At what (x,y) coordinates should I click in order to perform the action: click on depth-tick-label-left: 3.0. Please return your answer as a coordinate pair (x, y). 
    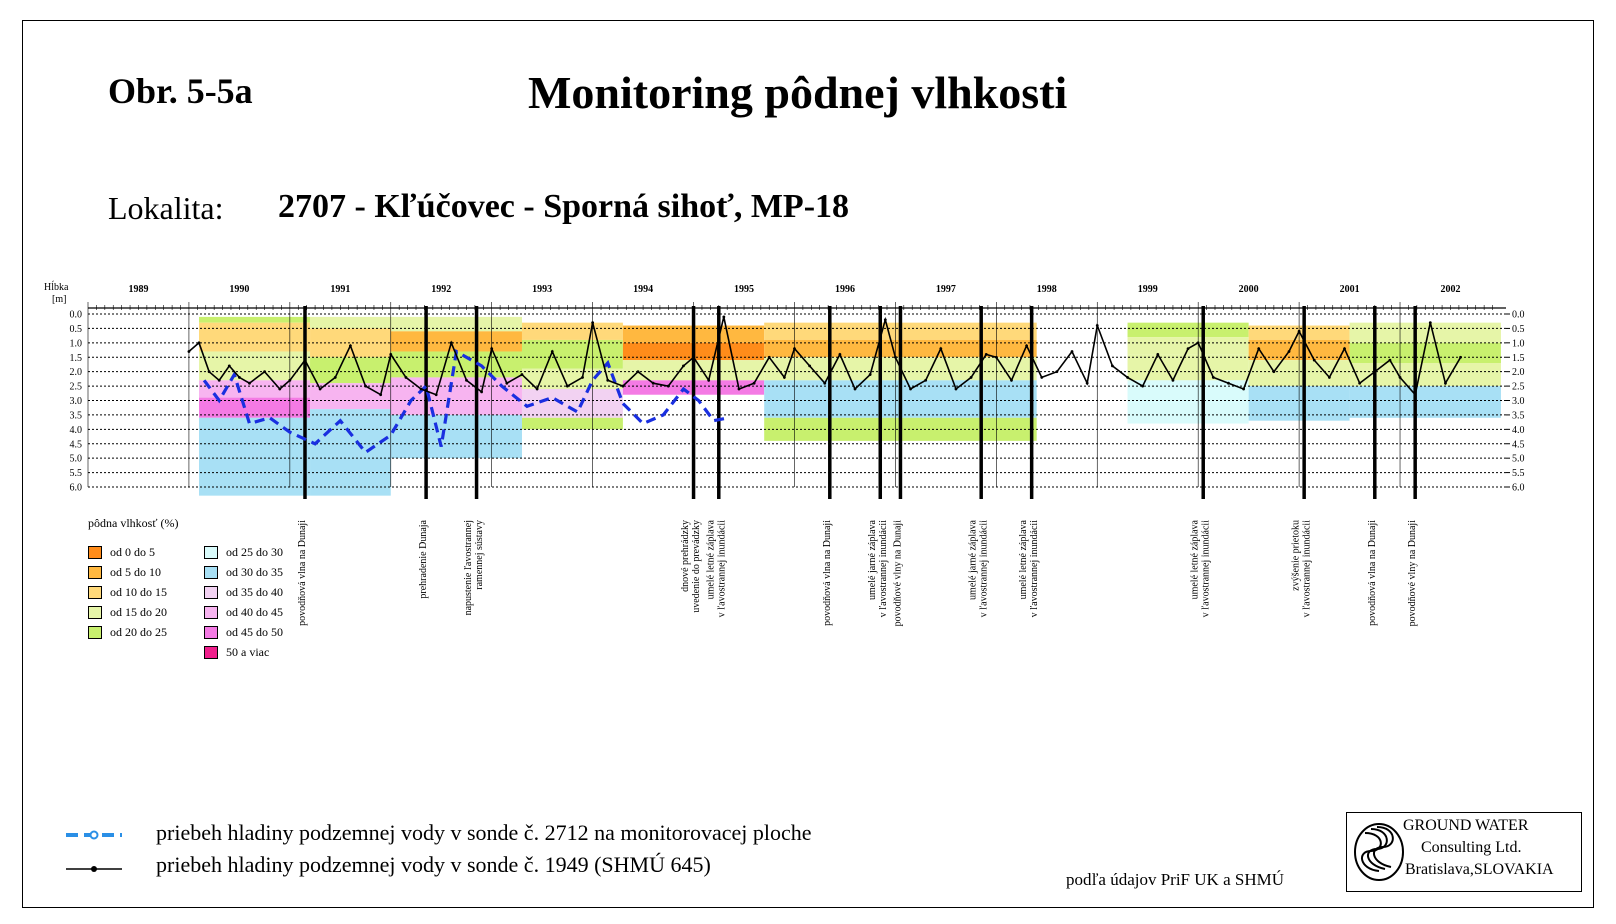
    Looking at the image, I should click on (76, 401).